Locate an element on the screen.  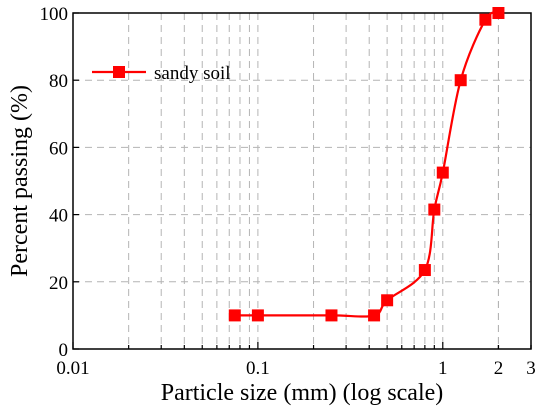
y-tick-label: 40 is located at coordinates (58, 216).